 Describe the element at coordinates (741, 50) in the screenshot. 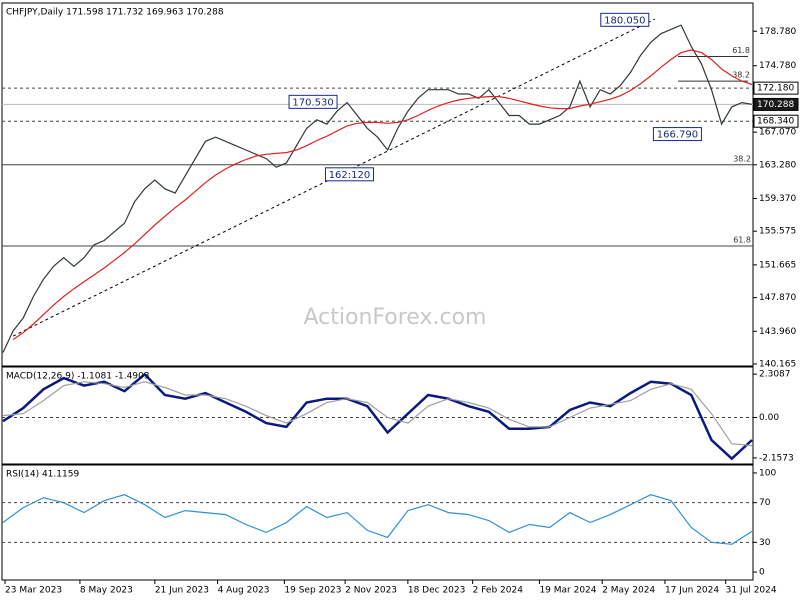

I see `fib-mark-label: 61.8` at that location.